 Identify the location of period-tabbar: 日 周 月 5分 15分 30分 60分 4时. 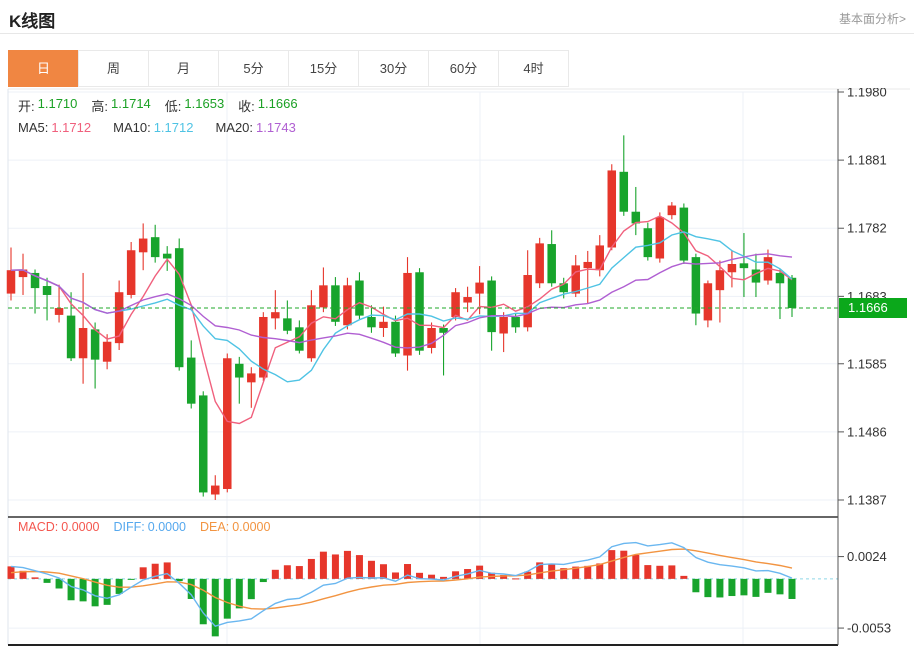
(288, 68).